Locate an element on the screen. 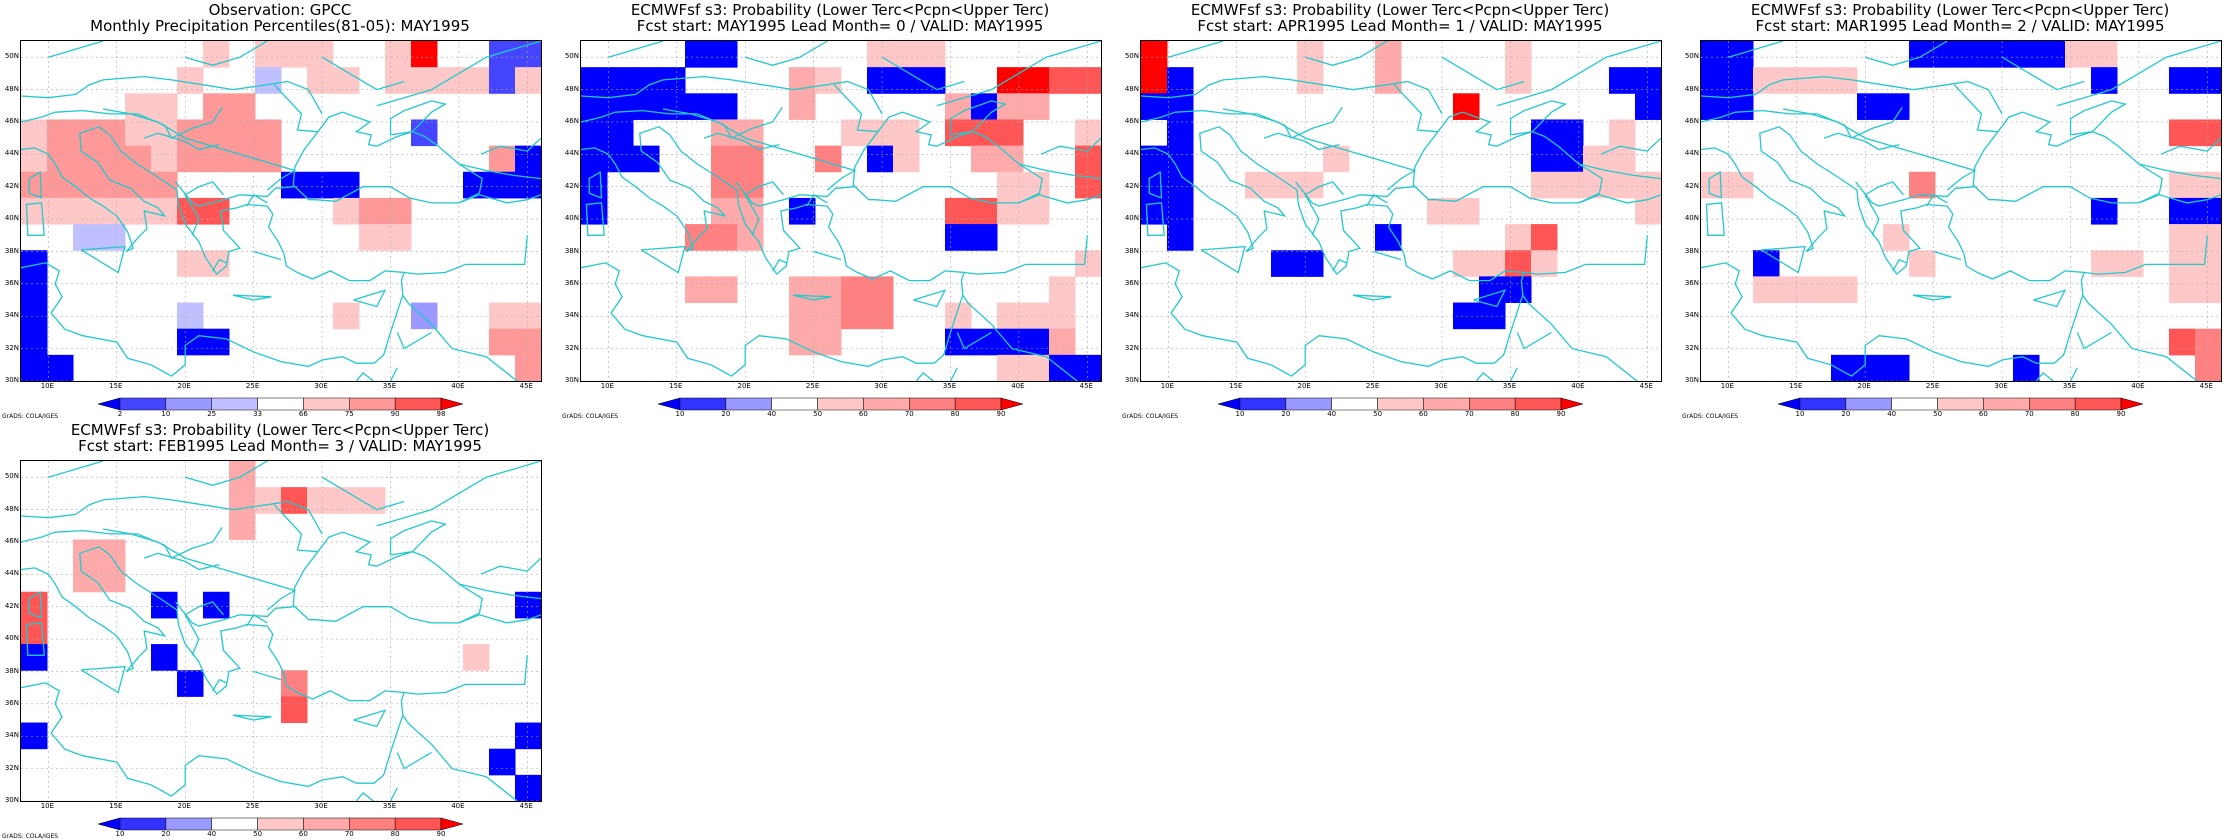 The width and height of the screenshot is (2240, 840). lon-tick-label: 40E is located at coordinates (1018, 386).